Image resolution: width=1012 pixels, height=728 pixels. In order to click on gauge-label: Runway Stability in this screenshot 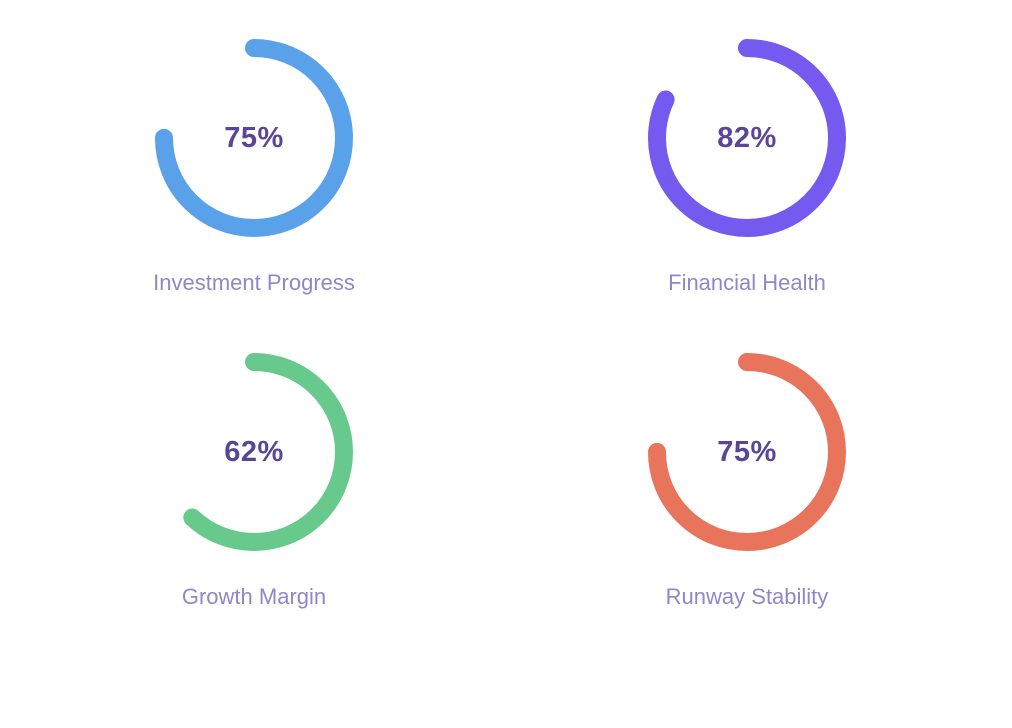, I will do `click(747, 596)`.